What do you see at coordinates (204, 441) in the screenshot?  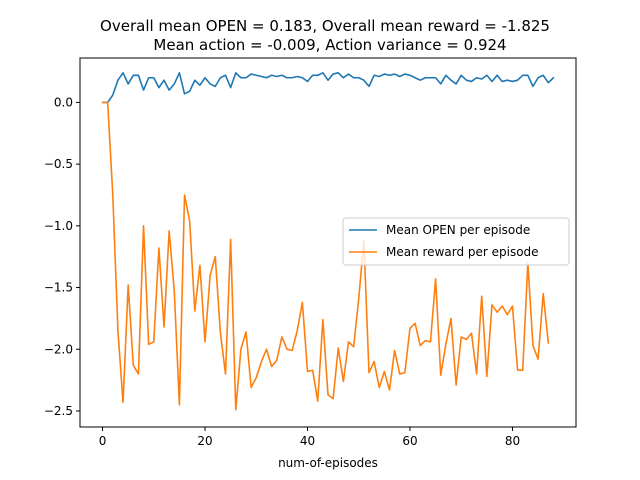 I see `x-tick-label: 20` at bounding box center [204, 441].